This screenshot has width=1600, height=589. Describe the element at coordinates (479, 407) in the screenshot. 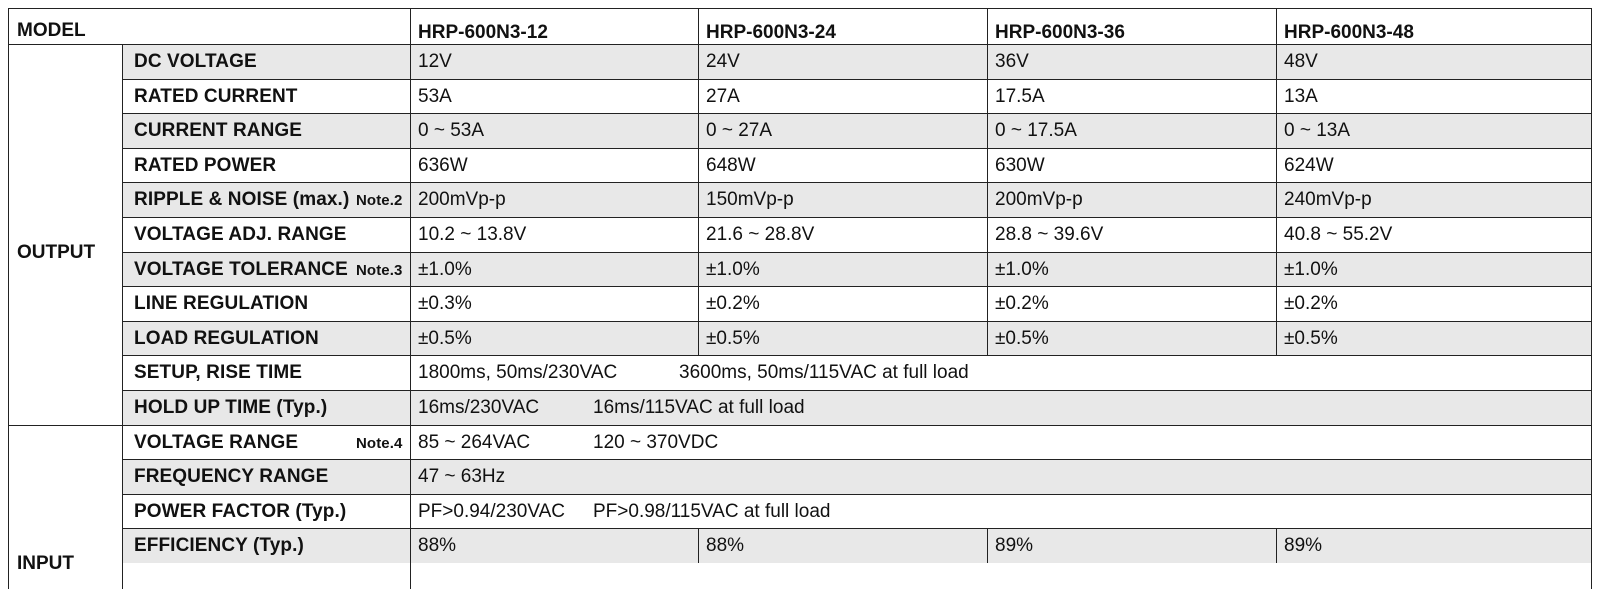

I see `spec-value: 16ms/230VAC` at that location.